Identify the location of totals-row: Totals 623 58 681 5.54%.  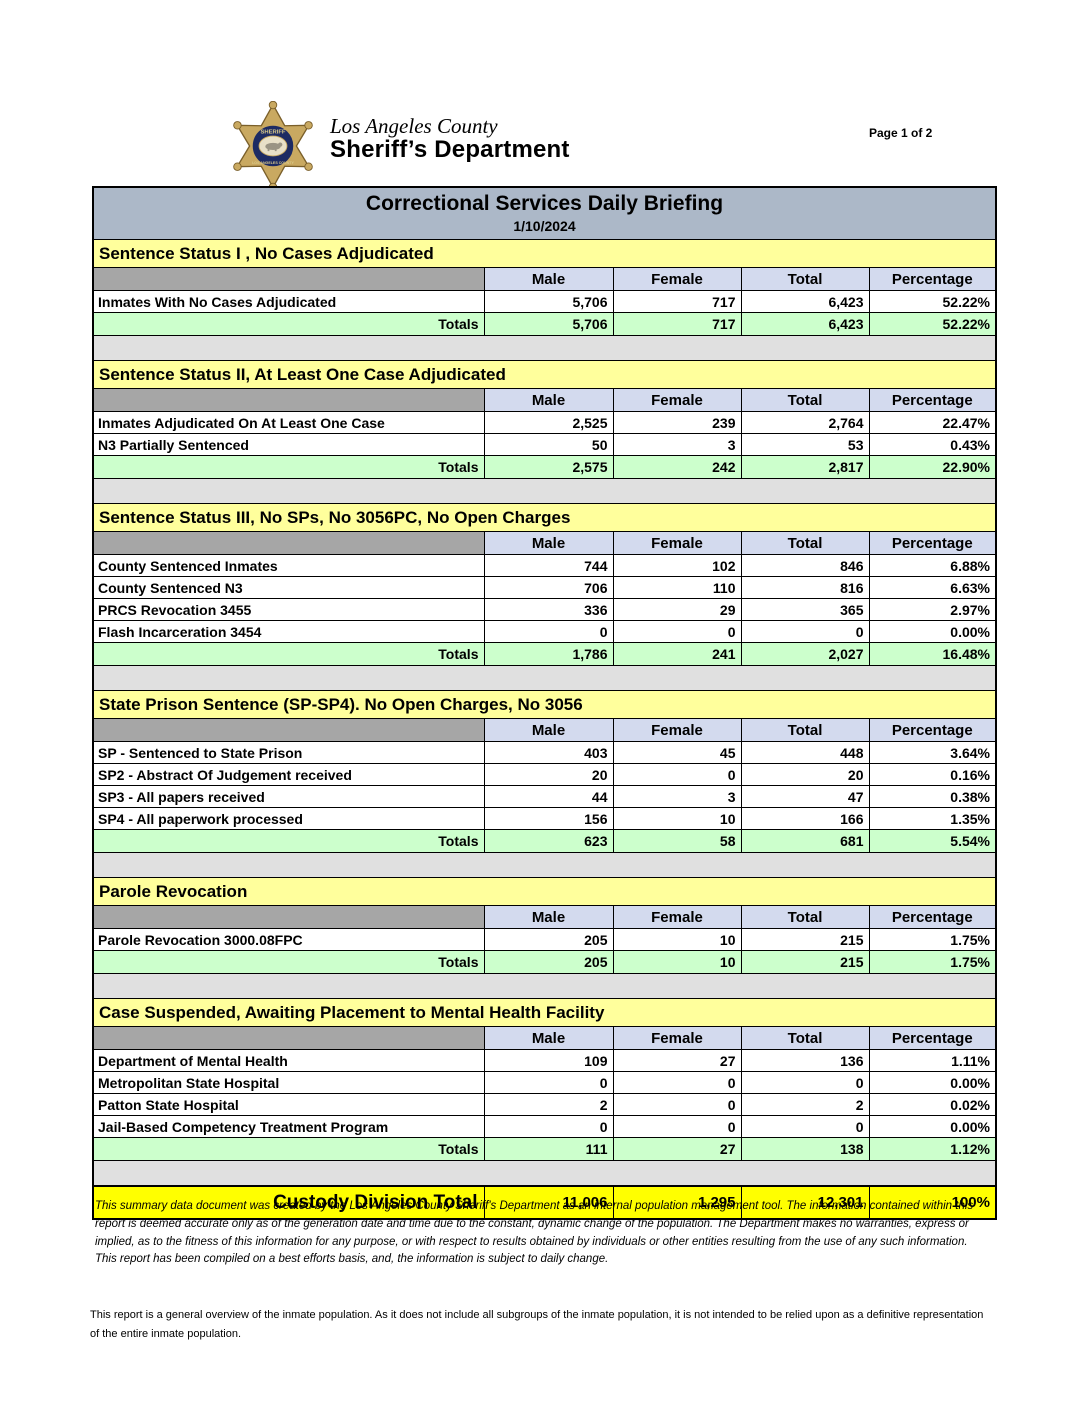
(544, 841).